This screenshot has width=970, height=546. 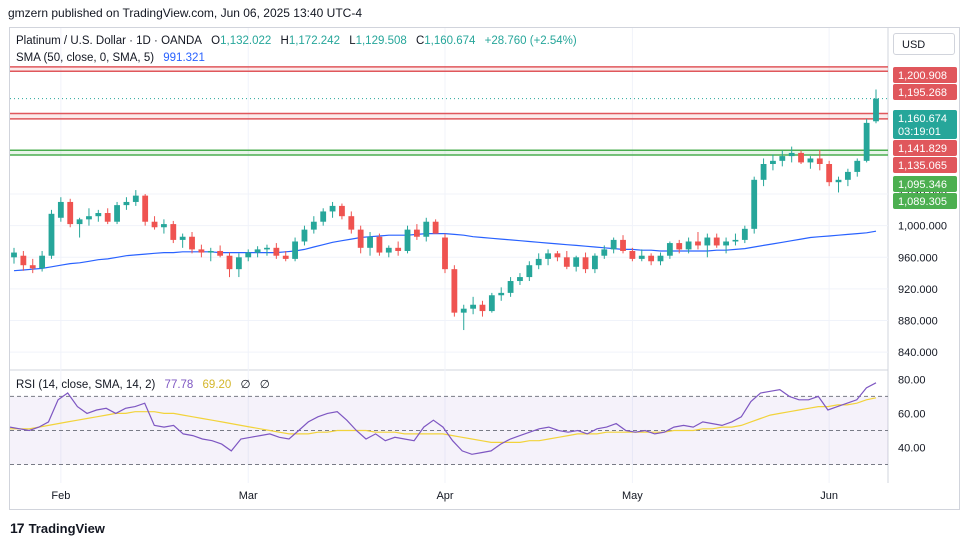 I want to click on price-tick-label: 880.000, so click(x=918, y=322).